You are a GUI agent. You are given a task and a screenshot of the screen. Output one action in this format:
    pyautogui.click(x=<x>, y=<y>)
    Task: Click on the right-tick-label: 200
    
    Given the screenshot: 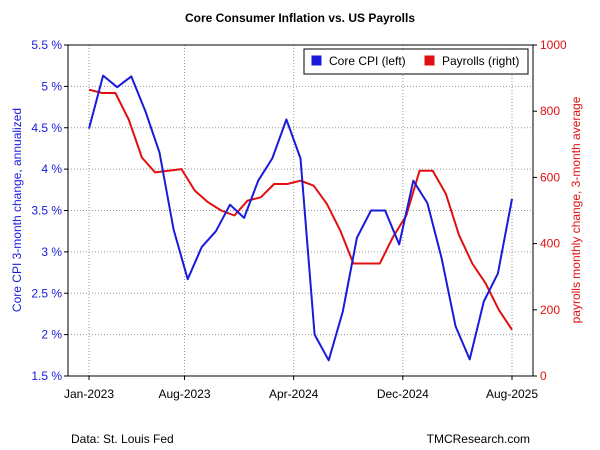 What is the action you would take?
    pyautogui.click(x=550, y=310)
    